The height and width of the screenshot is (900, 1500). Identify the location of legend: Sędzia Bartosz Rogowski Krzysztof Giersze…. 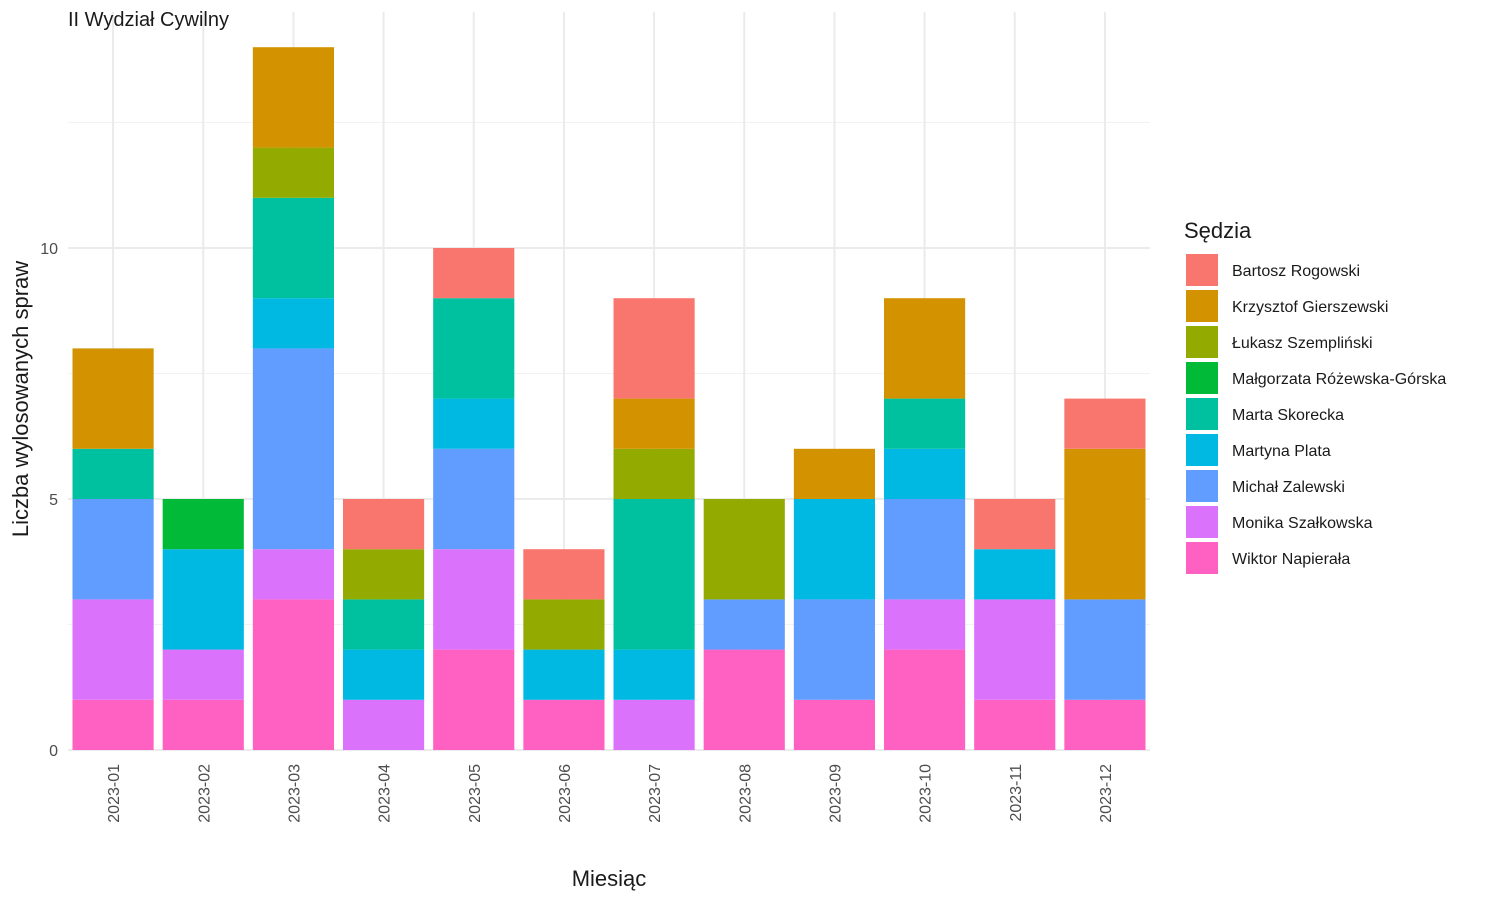
(1315, 396).